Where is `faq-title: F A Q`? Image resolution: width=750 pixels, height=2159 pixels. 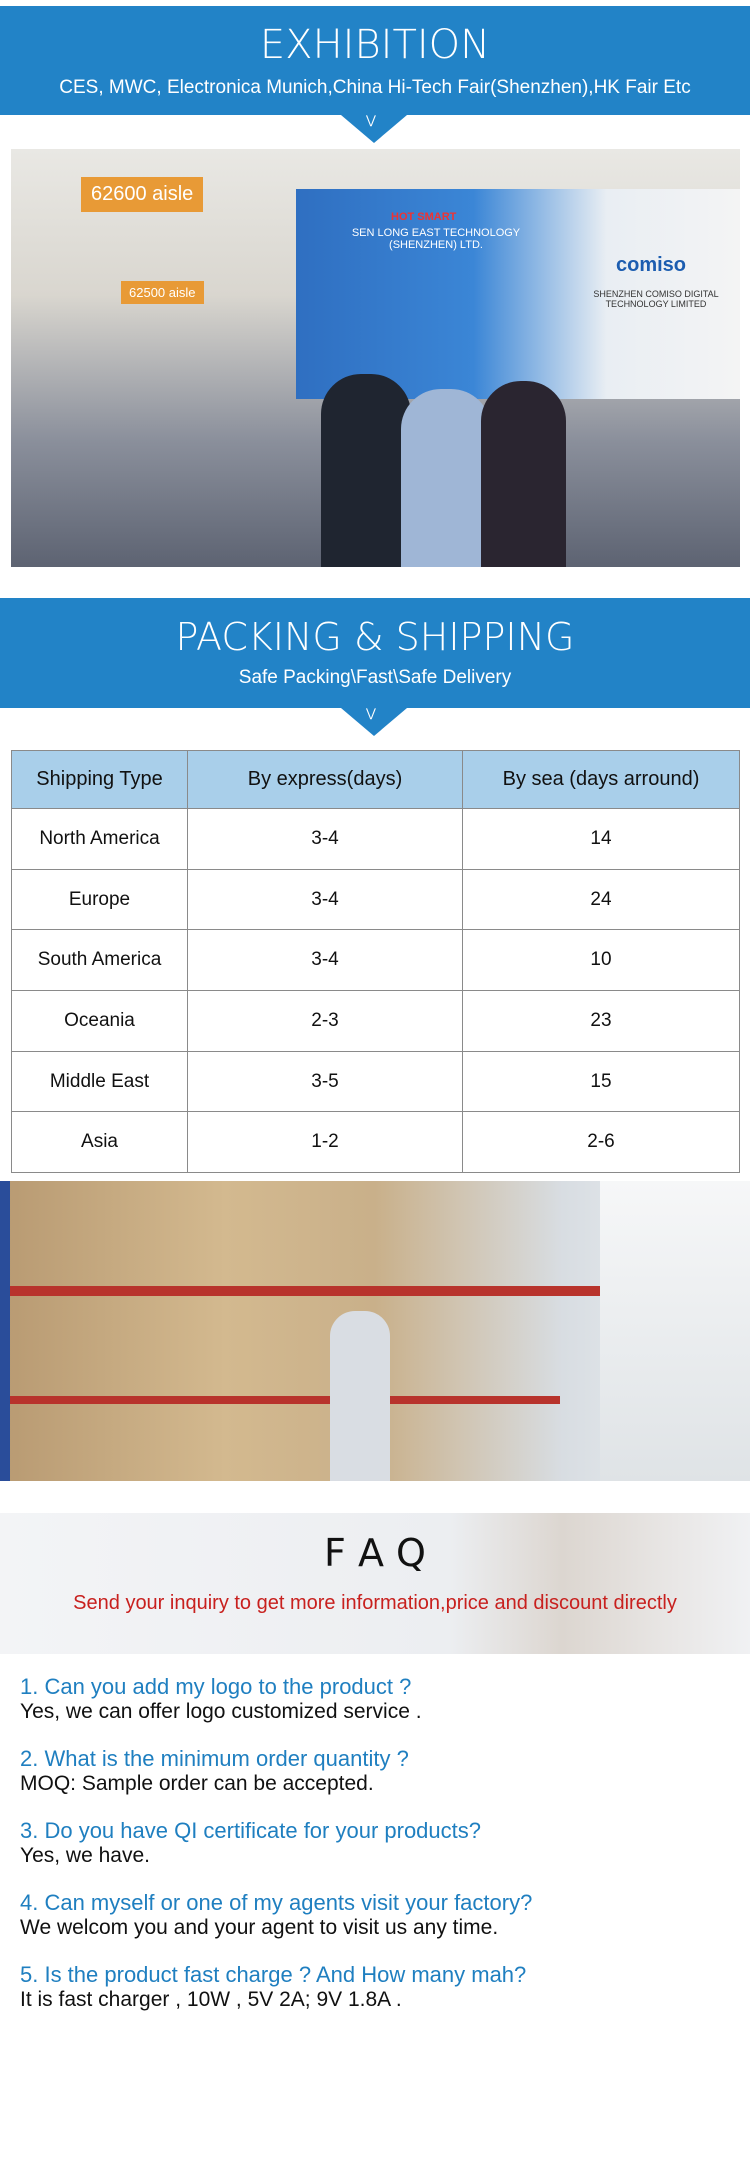
faq-title: F A Q is located at coordinates (375, 1553).